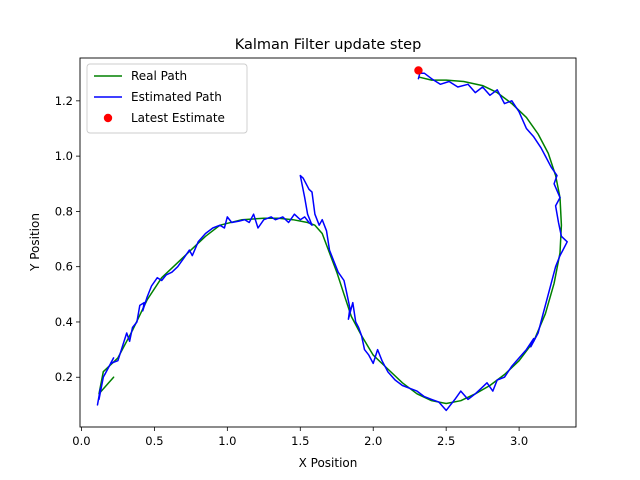 This screenshot has height=480, width=640. Describe the element at coordinates (108, 118) in the screenshot. I see `legend-swatch-latest-estimate` at that location.